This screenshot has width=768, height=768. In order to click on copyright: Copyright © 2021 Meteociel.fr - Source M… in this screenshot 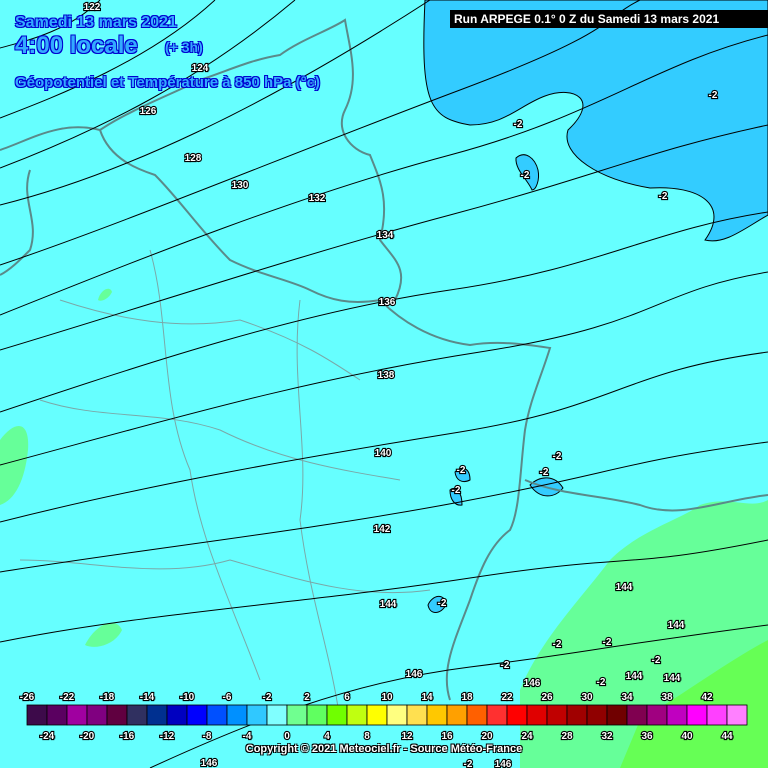, I will do `click(384, 749)`.